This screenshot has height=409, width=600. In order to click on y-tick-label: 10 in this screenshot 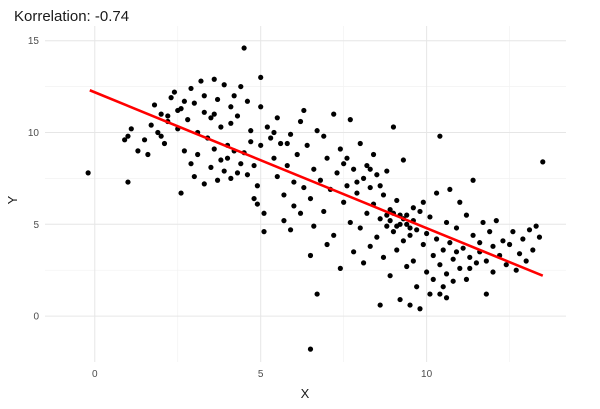, I will do `click(34, 133)`.